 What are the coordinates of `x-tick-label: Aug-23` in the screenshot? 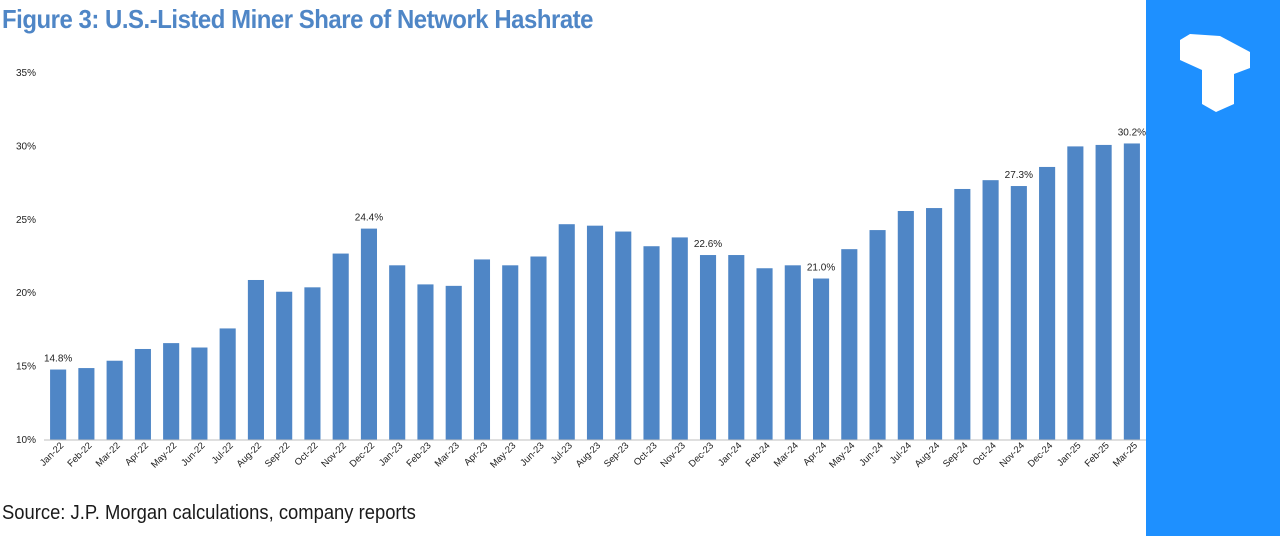 It's located at (588, 454).